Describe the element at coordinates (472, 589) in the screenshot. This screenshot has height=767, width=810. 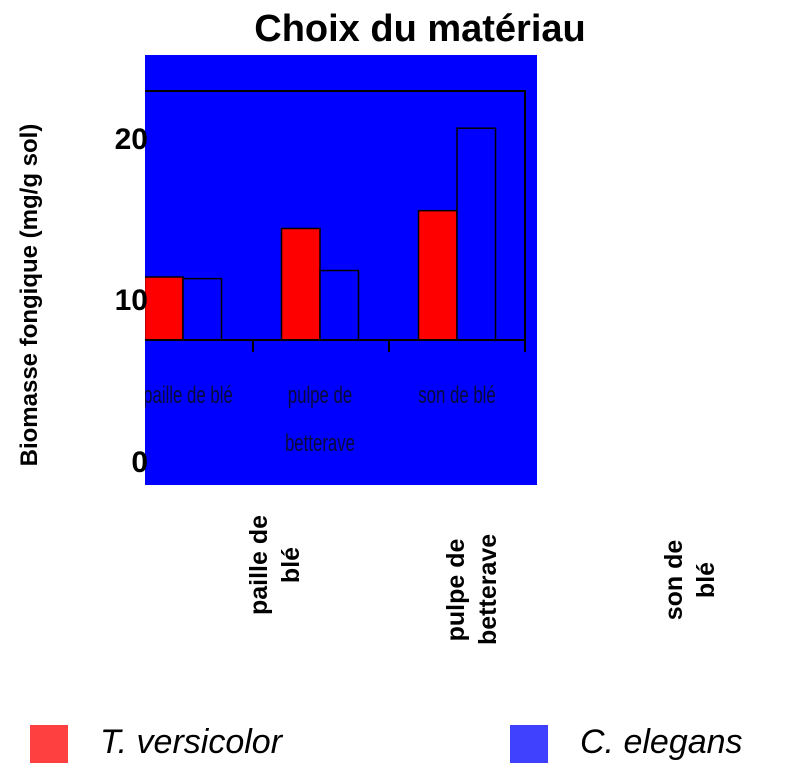
I see `x-tick-label: pulpe de betterave` at that location.